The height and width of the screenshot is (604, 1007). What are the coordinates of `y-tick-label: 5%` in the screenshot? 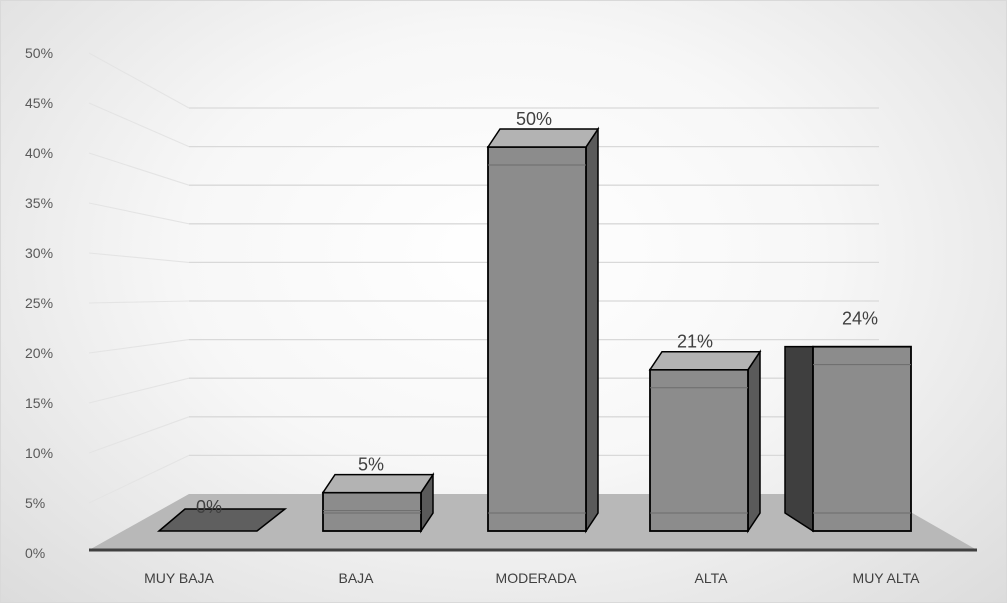 It's located at (35, 503).